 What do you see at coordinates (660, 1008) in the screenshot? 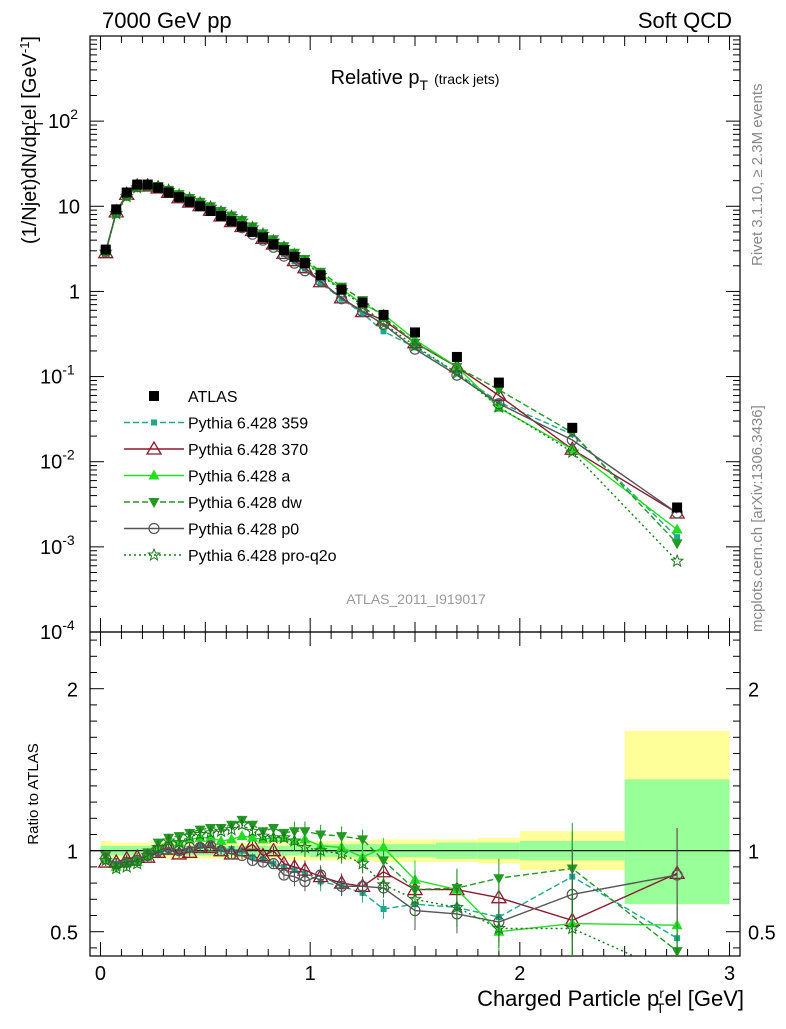
I see `ratio-xlabel-sub: T` at bounding box center [660, 1008].